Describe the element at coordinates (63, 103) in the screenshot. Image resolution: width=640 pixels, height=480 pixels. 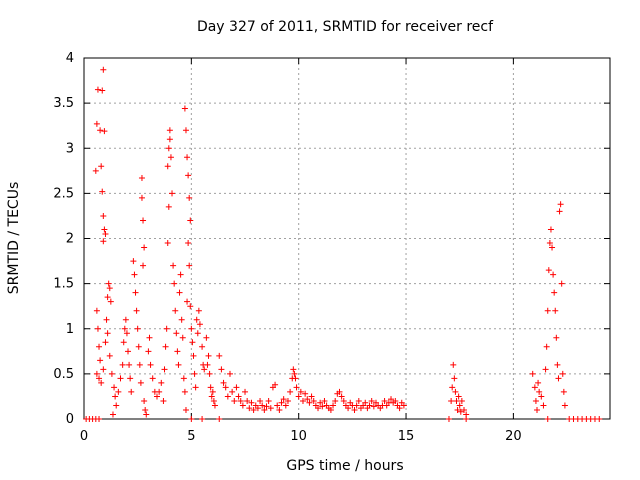
I see `y-tick-label: 3.5` at that location.